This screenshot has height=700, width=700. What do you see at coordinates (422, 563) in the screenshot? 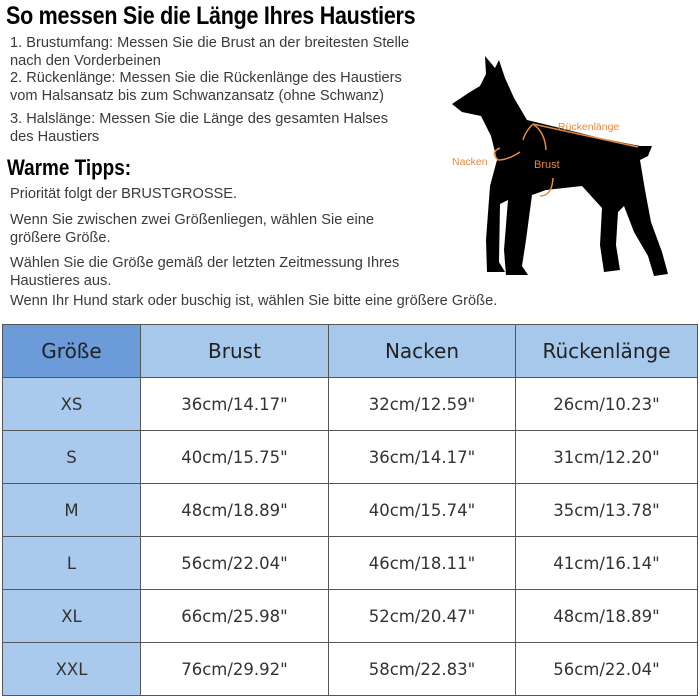
I see `neck-cell: 46cm/18.11"` at bounding box center [422, 563].